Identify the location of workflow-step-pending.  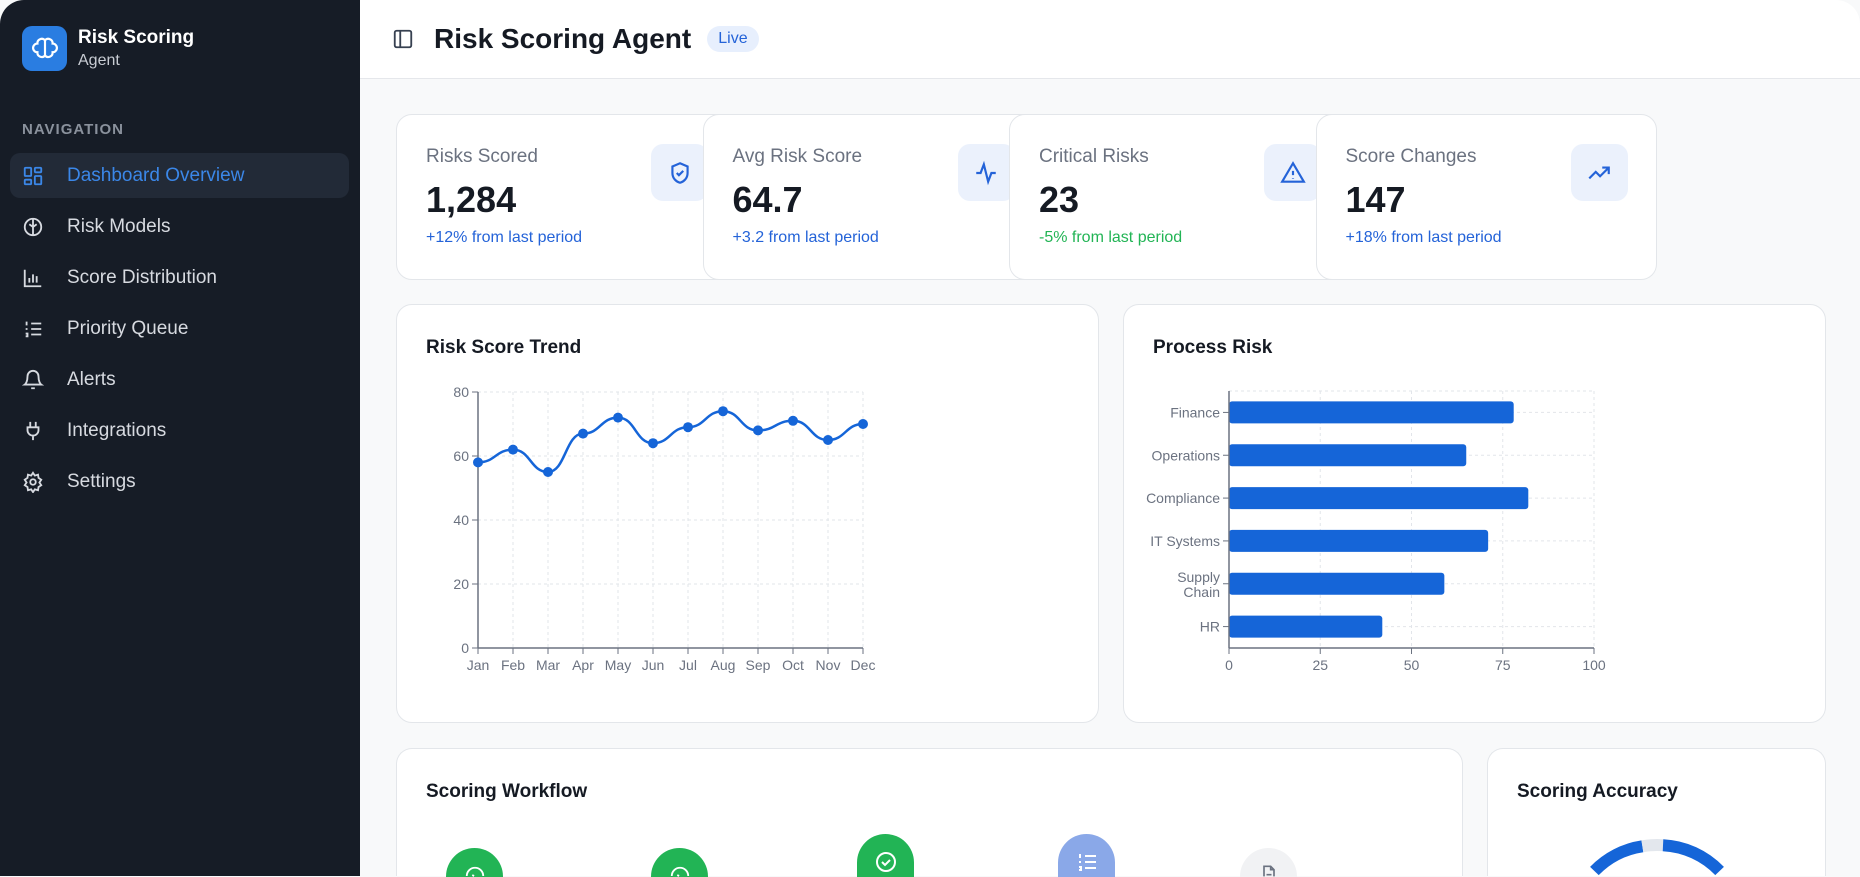
(1268, 862).